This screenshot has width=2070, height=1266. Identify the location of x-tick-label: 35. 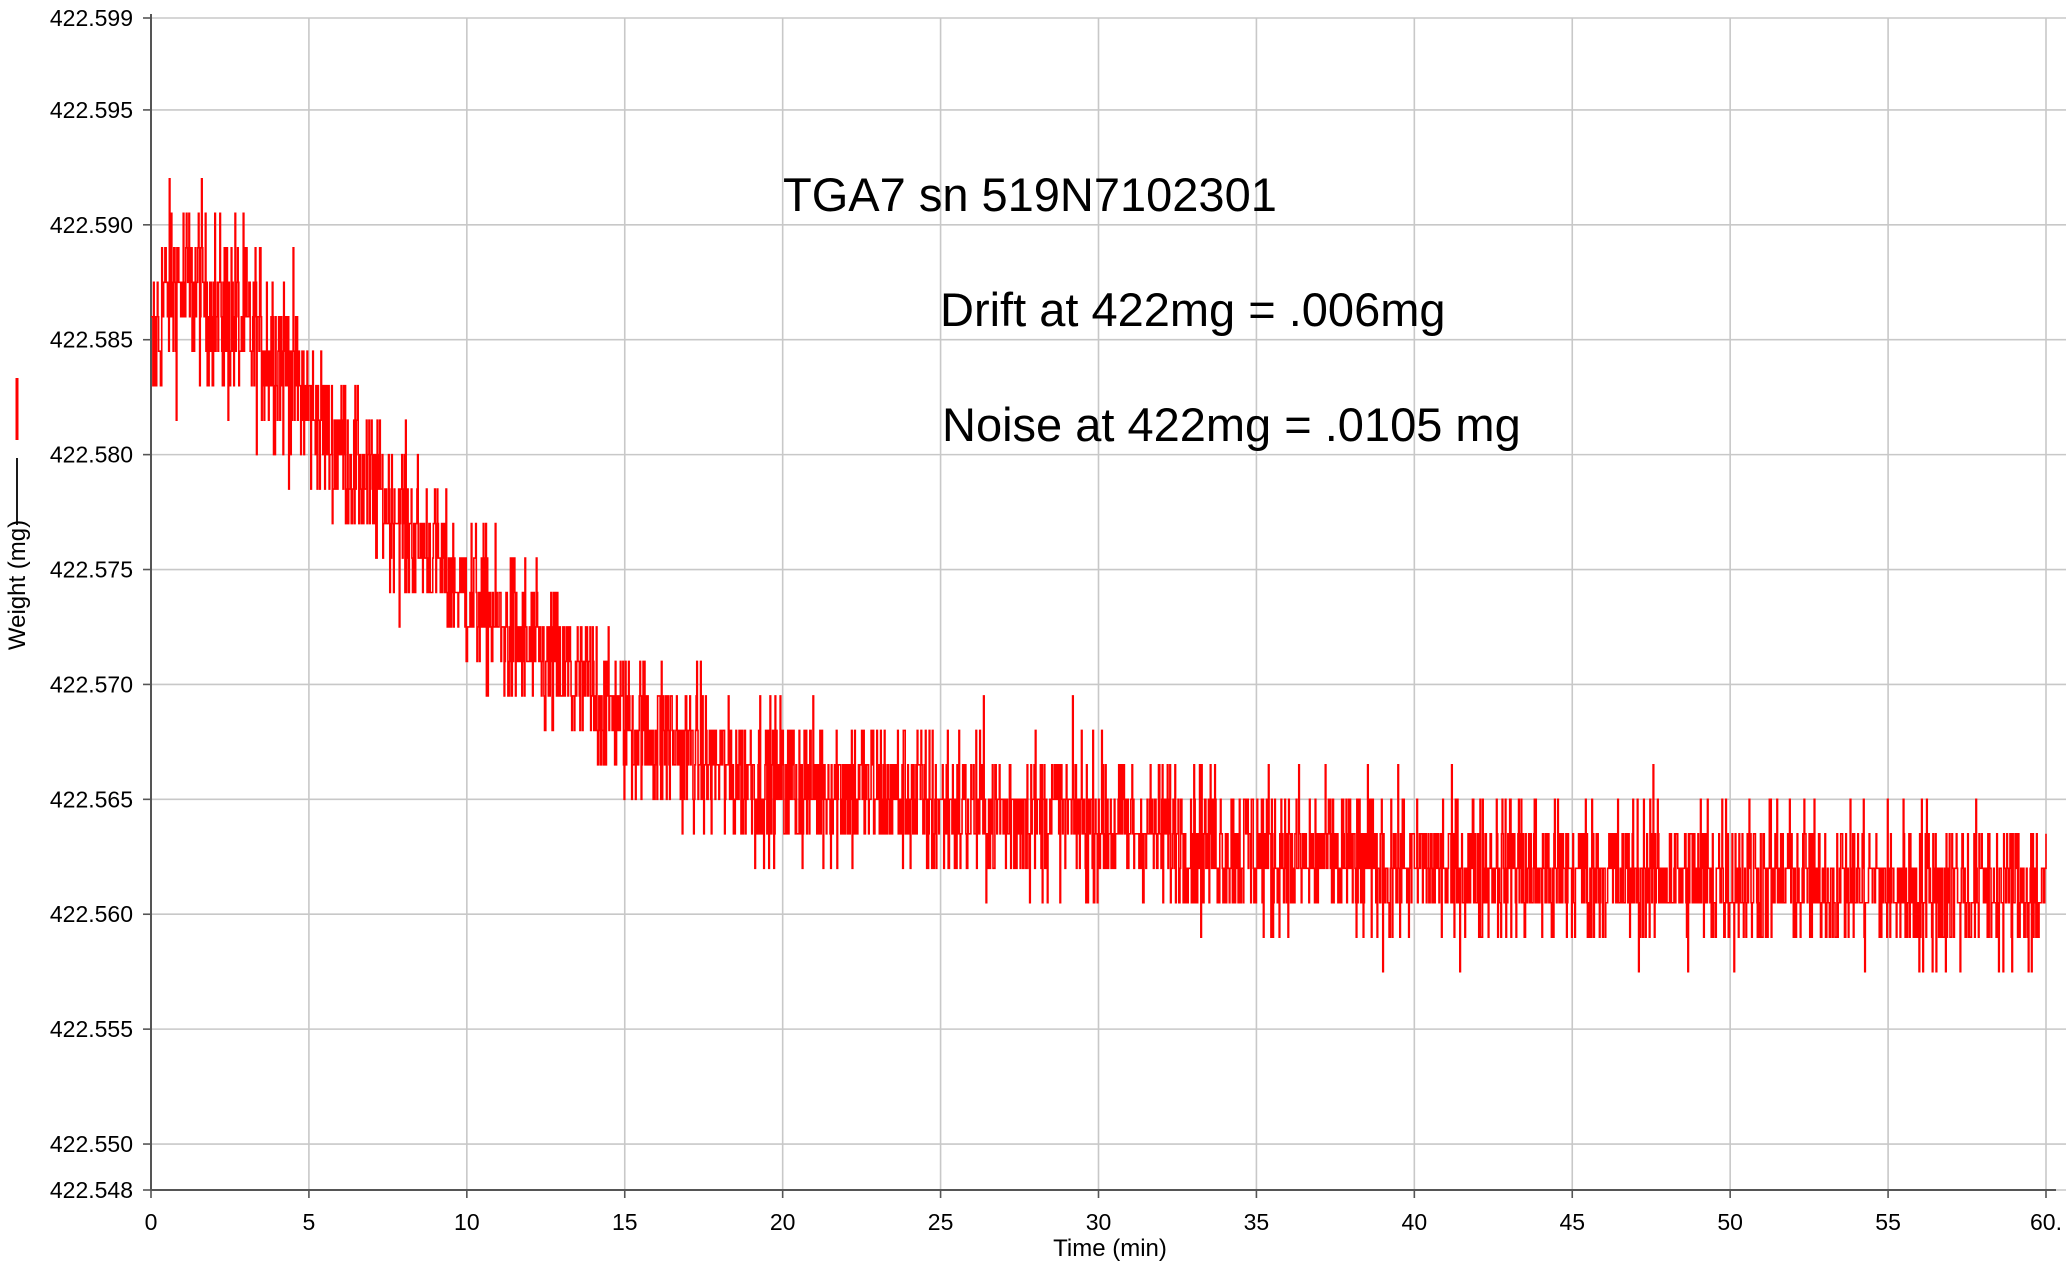
(1257, 1222).